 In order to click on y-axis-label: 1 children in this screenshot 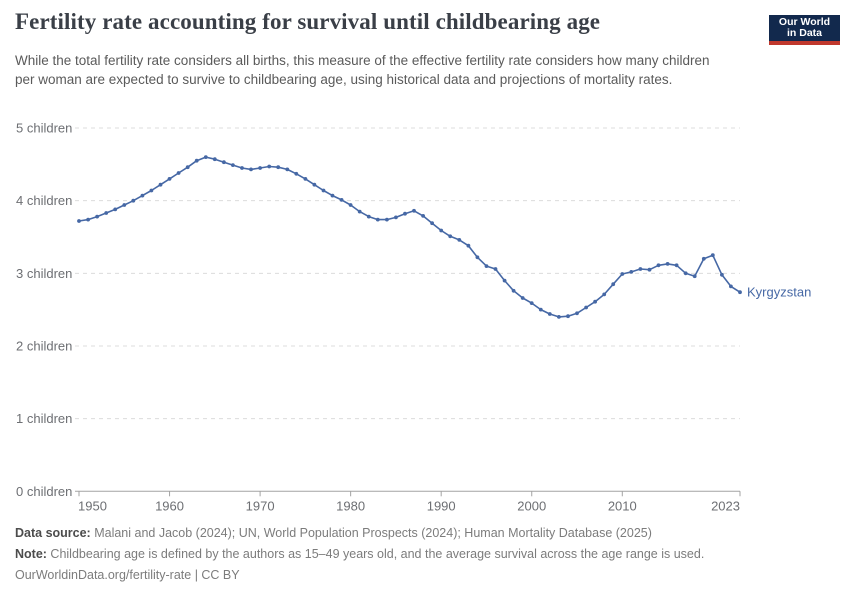, I will do `click(44, 418)`.